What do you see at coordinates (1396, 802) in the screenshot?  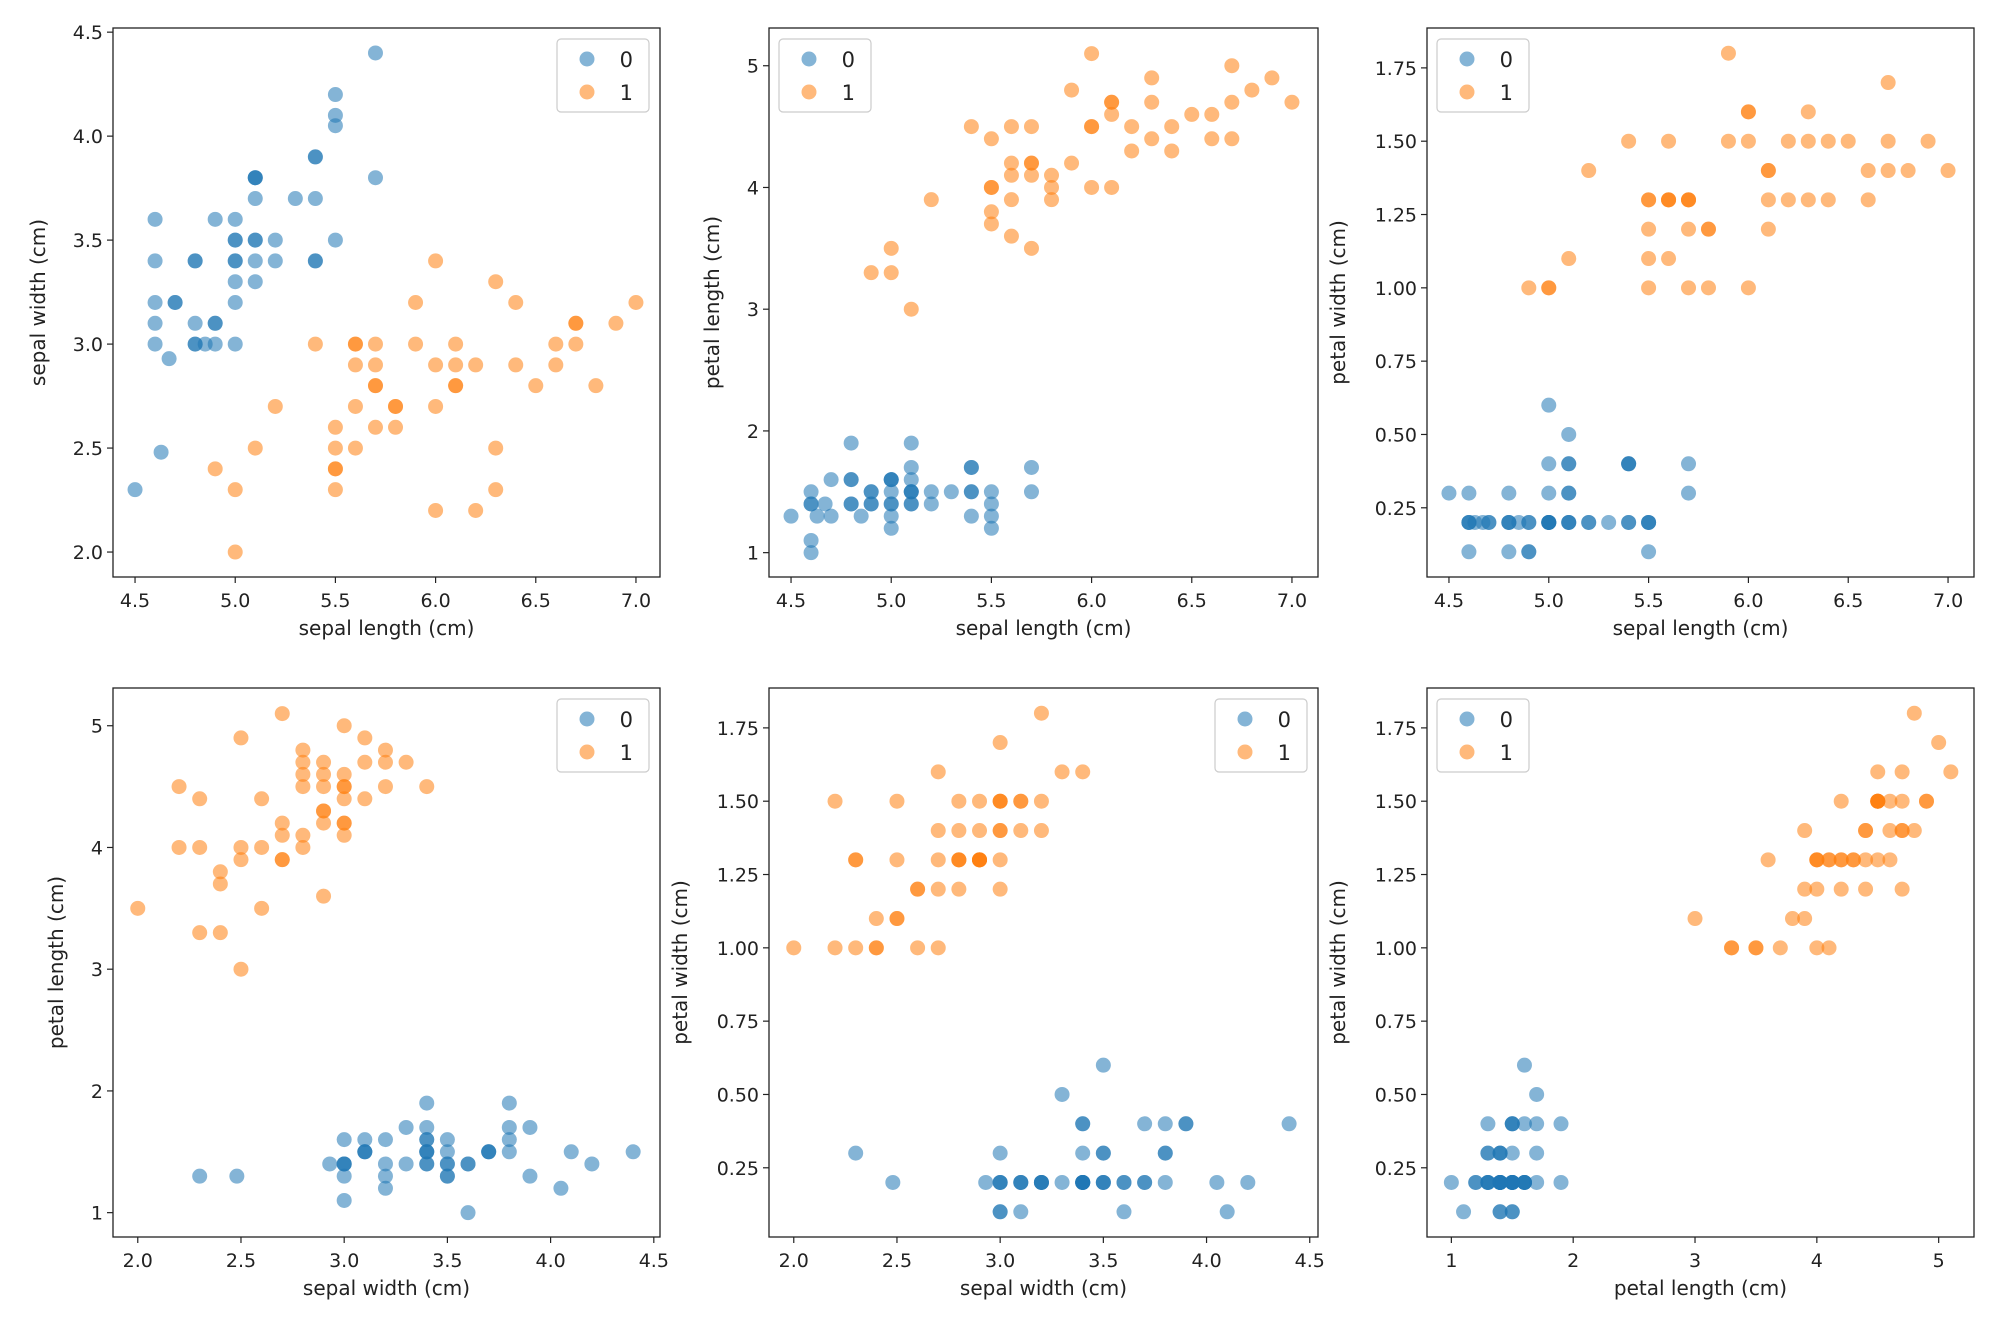 I see `y-tick-label: 1.50` at bounding box center [1396, 802].